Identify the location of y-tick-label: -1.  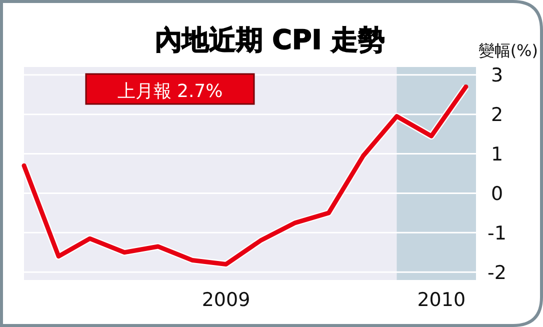
(497, 233).